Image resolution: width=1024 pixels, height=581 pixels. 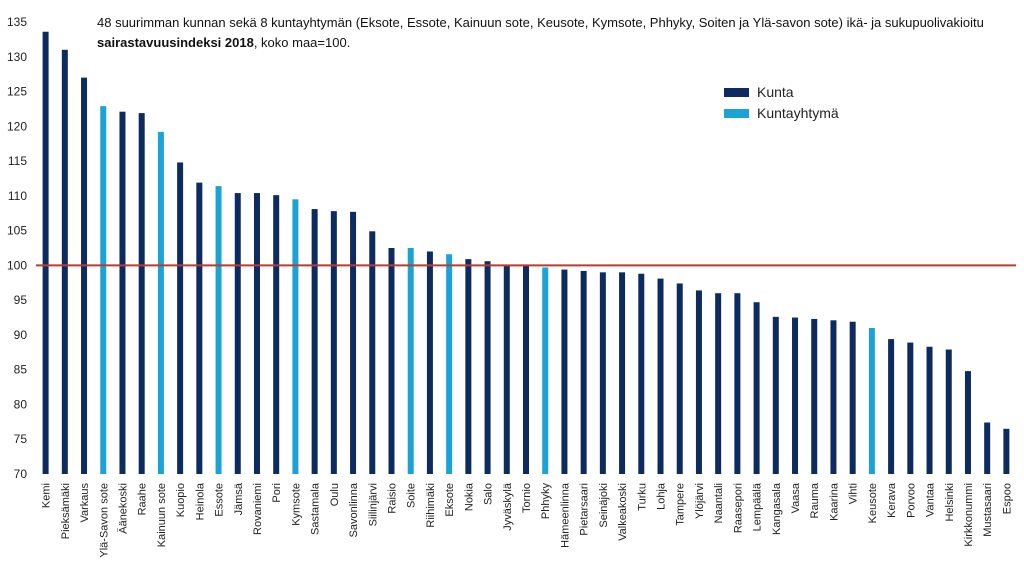 What do you see at coordinates (17, 126) in the screenshot?
I see `y-tick-label: 120` at bounding box center [17, 126].